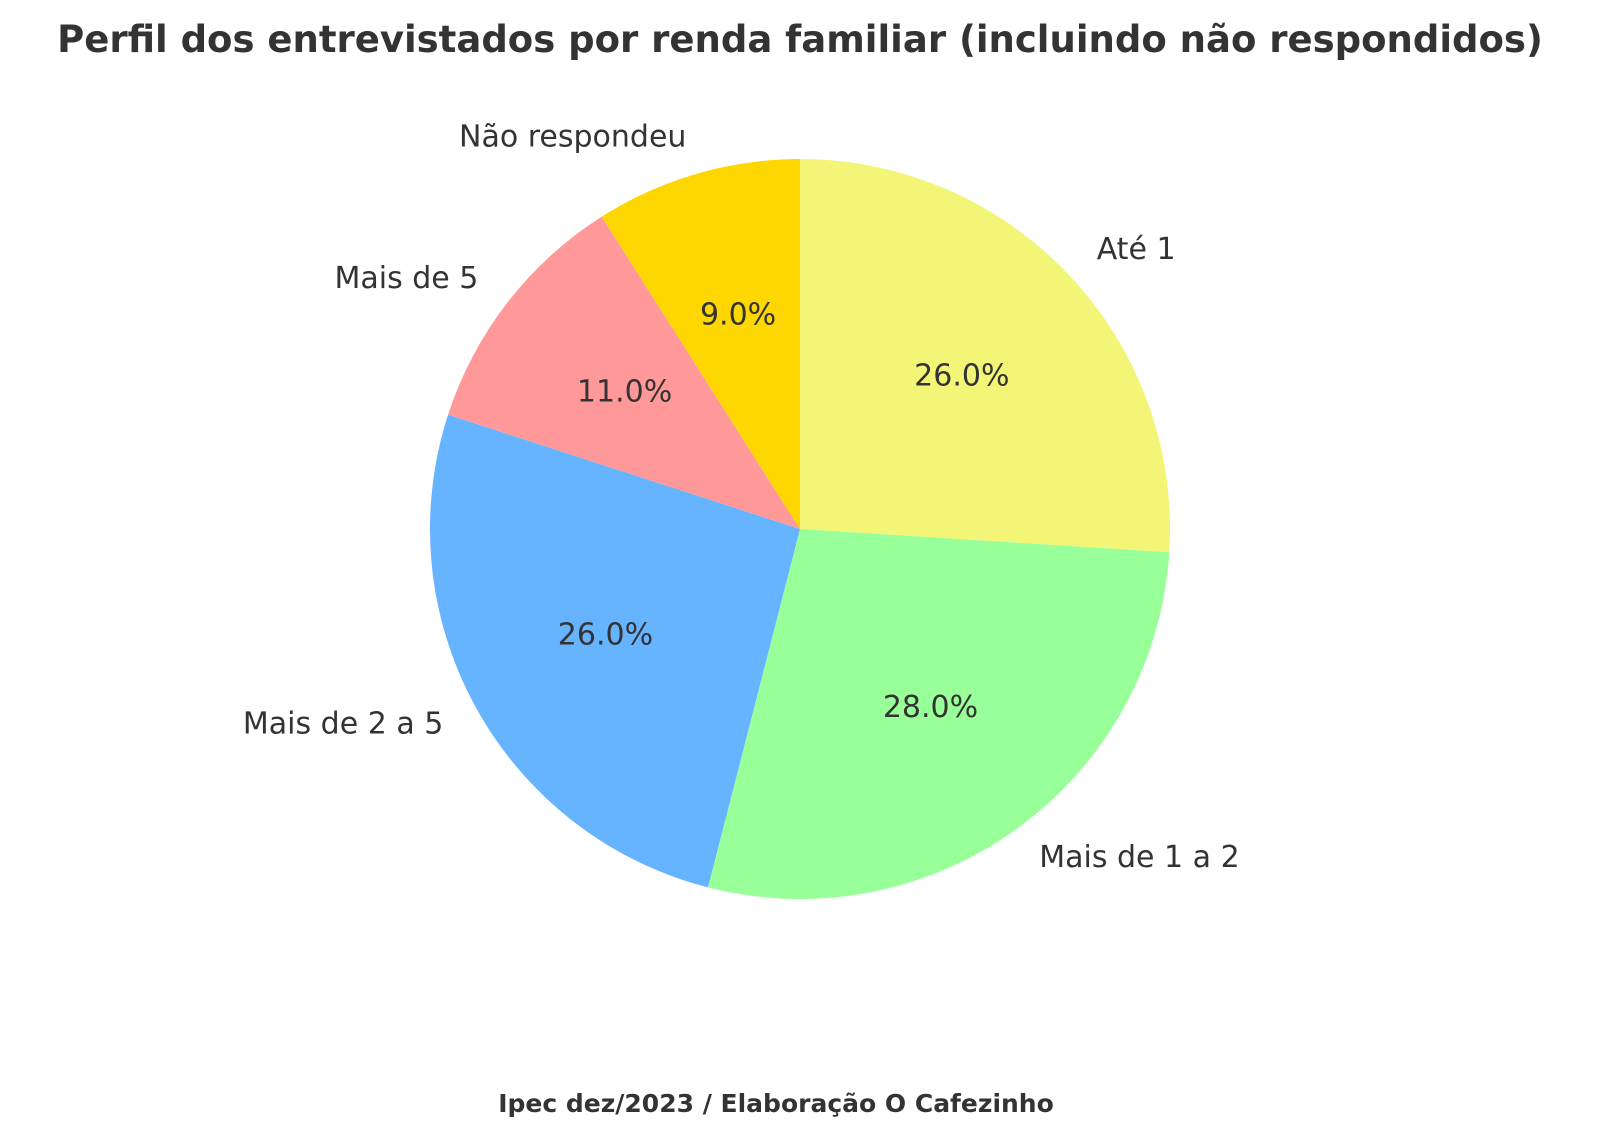  I want to click on pct-label-mais-de-2-a-5: 26.0%, so click(605, 634).